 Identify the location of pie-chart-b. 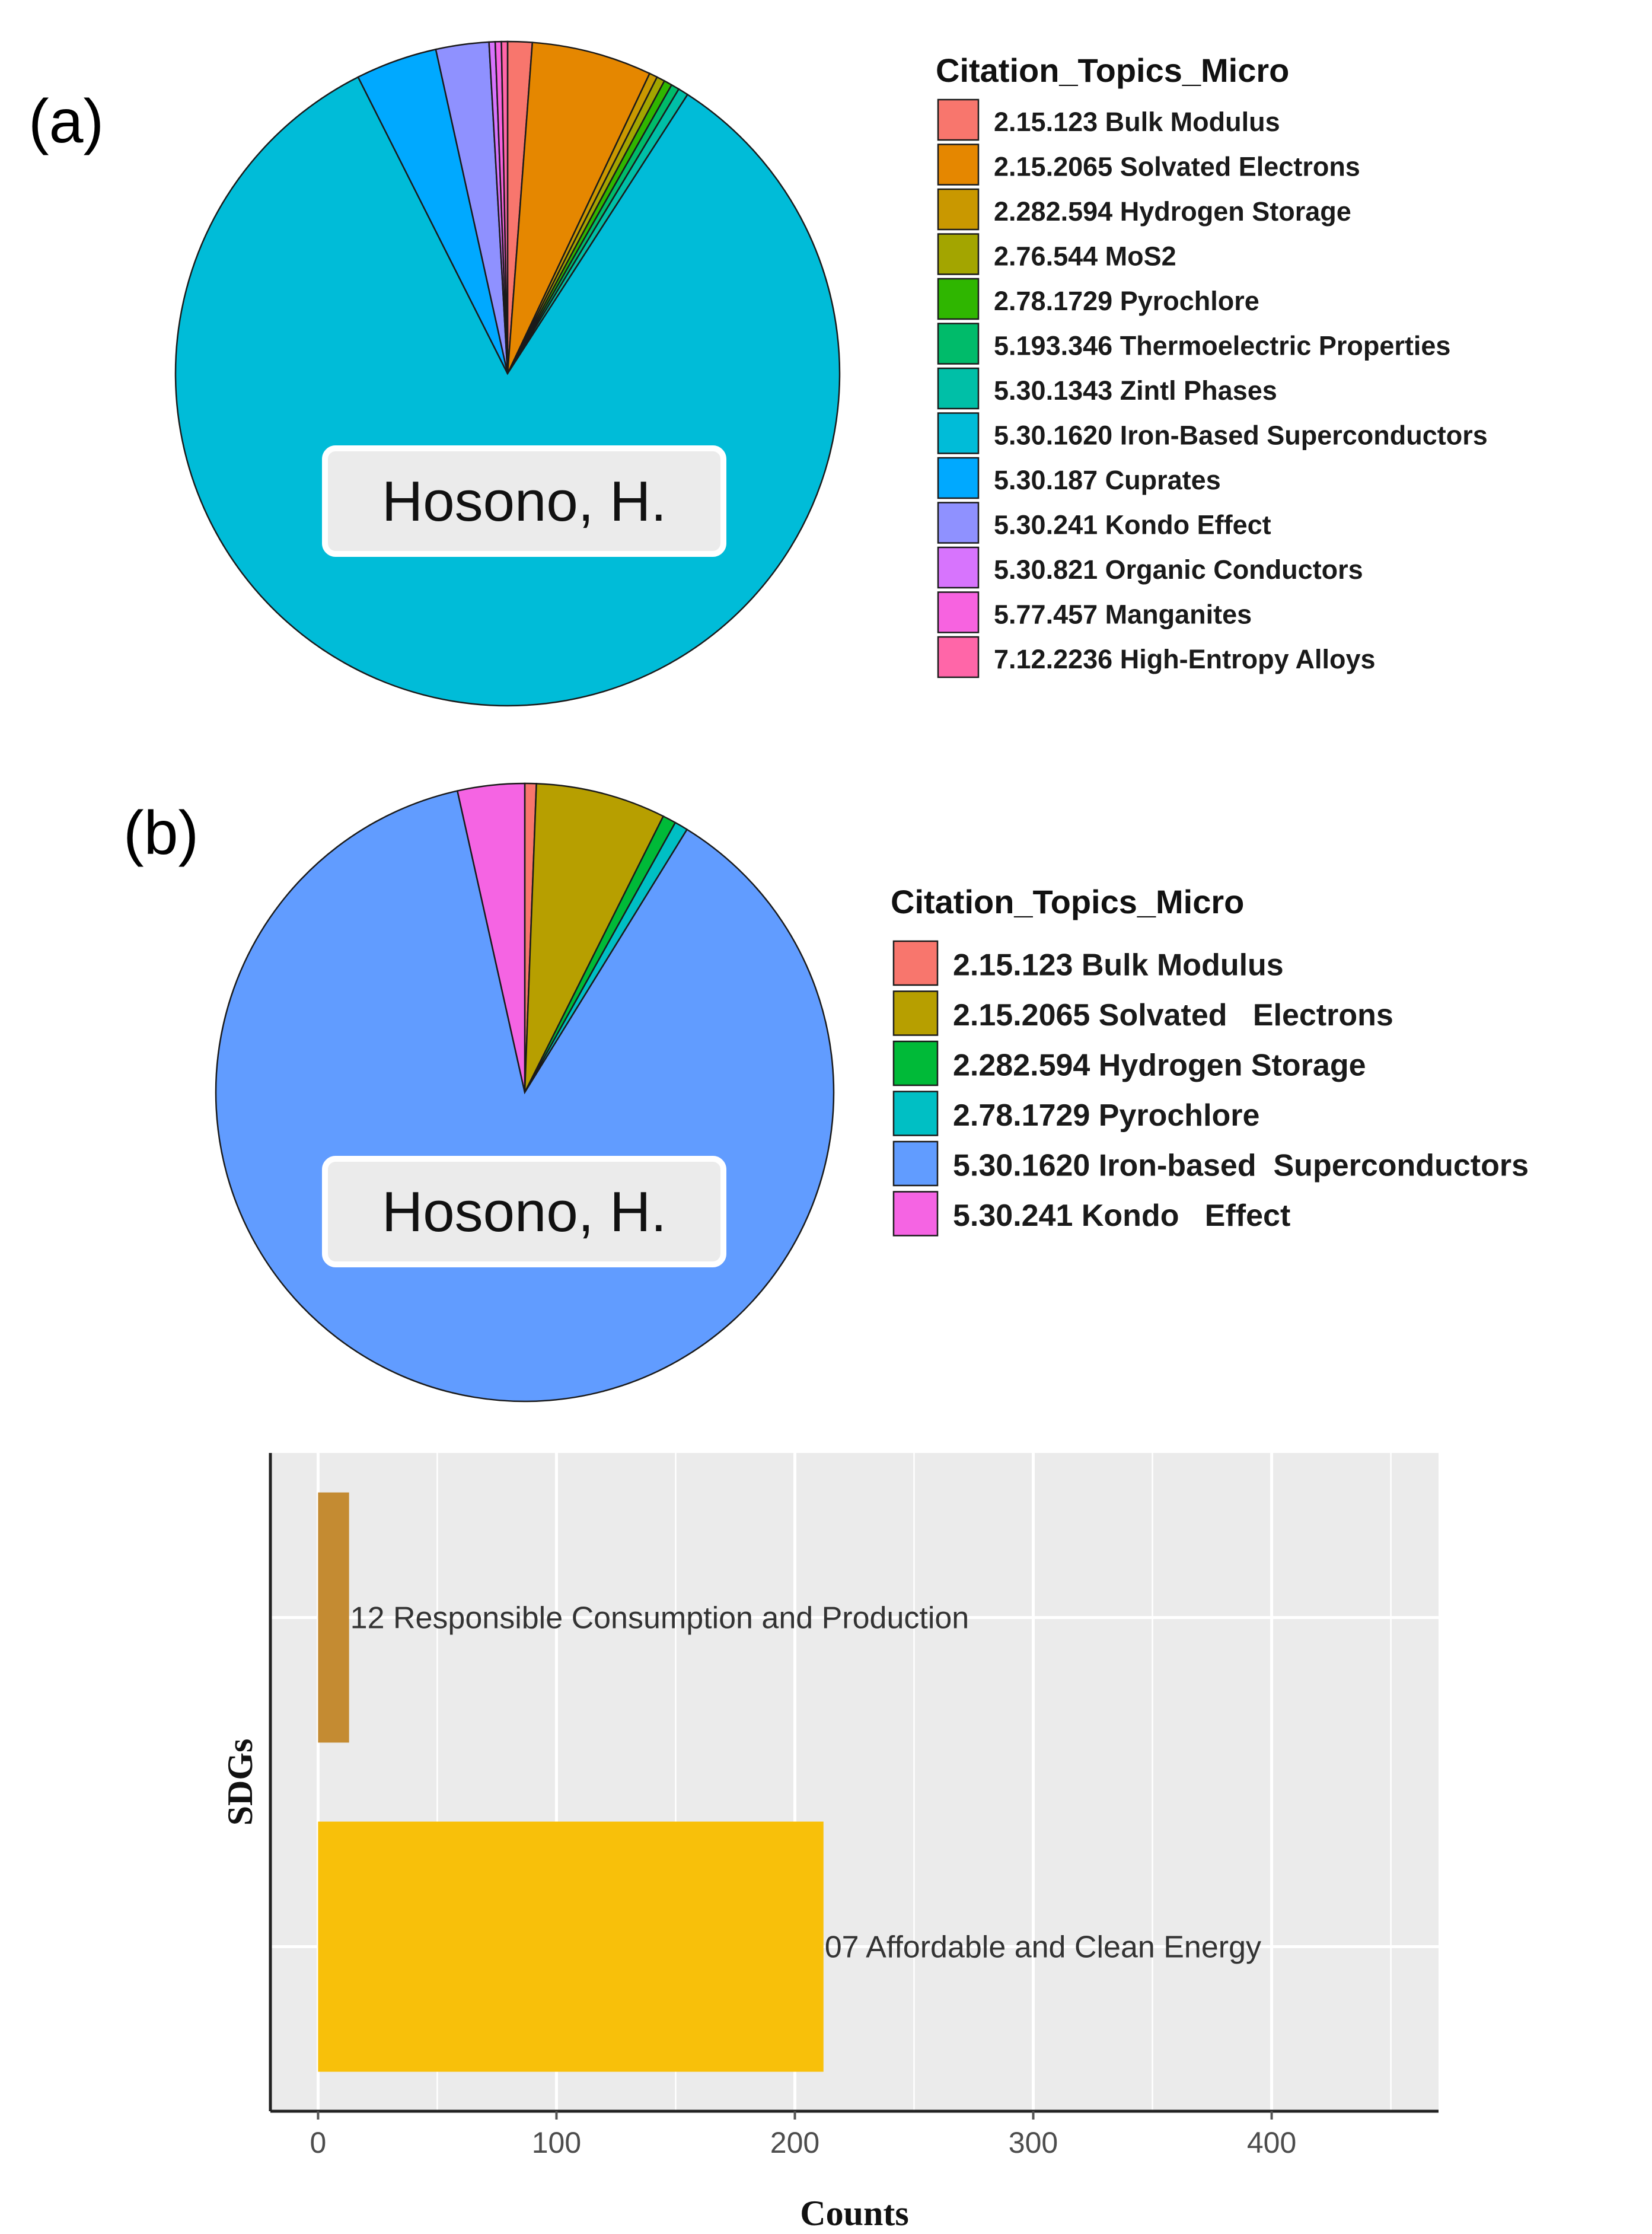
(525, 1092).